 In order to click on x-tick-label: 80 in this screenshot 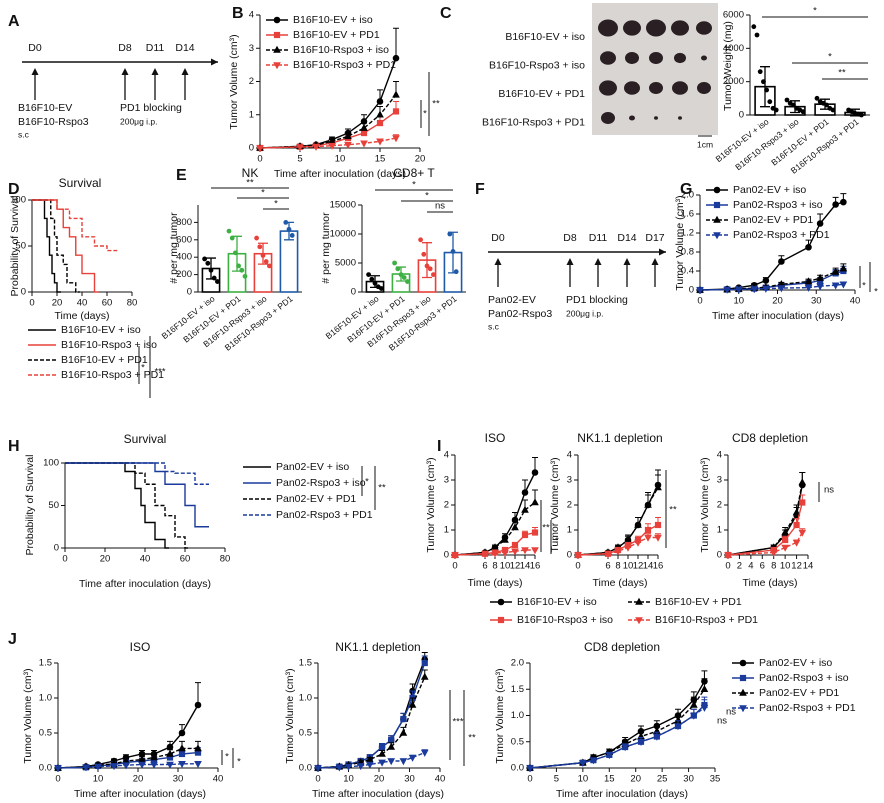, I will do `click(225, 559)`.